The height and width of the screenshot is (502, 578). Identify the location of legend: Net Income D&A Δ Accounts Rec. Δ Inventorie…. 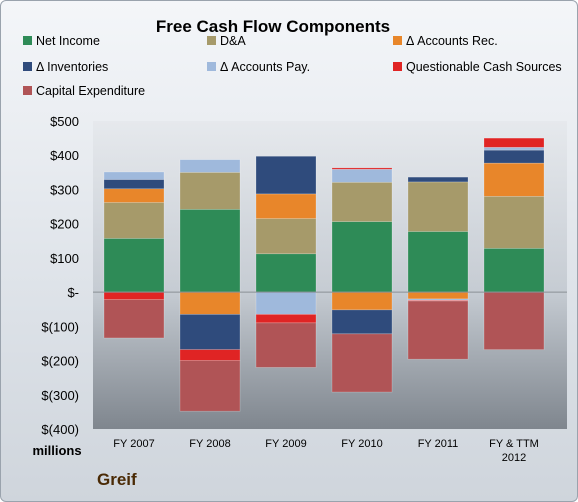
(292, 66).